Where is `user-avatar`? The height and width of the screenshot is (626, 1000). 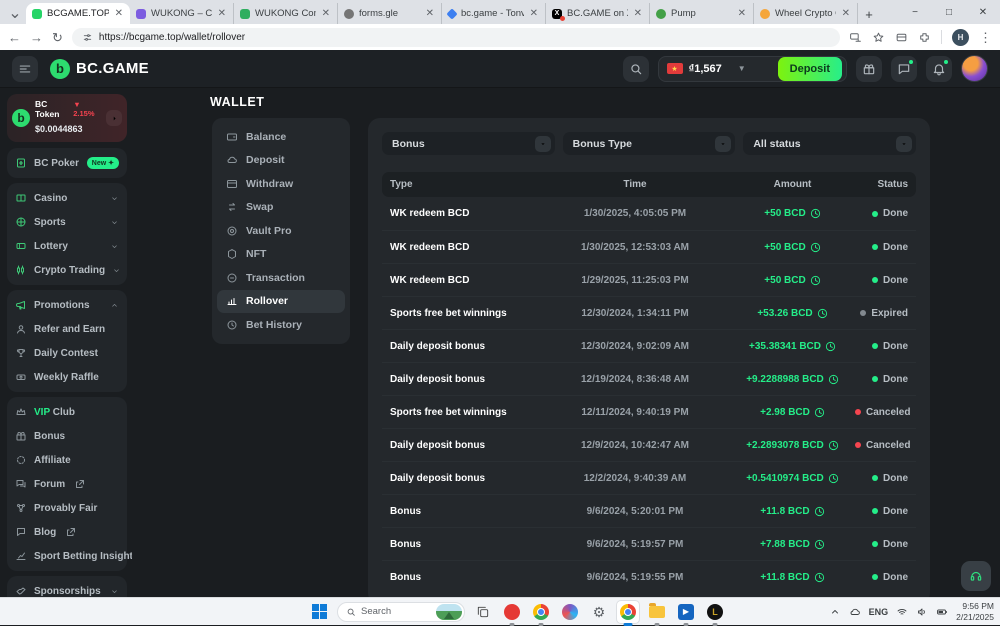 user-avatar is located at coordinates (974, 68).